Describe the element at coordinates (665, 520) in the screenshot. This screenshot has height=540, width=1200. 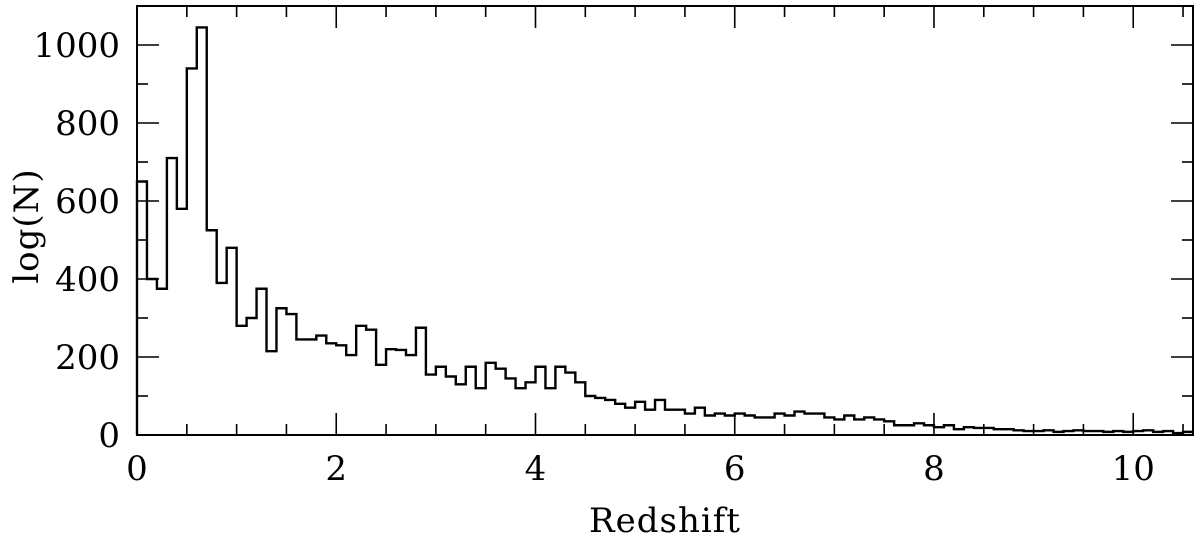
I see `x-axis-title: Redshift` at that location.